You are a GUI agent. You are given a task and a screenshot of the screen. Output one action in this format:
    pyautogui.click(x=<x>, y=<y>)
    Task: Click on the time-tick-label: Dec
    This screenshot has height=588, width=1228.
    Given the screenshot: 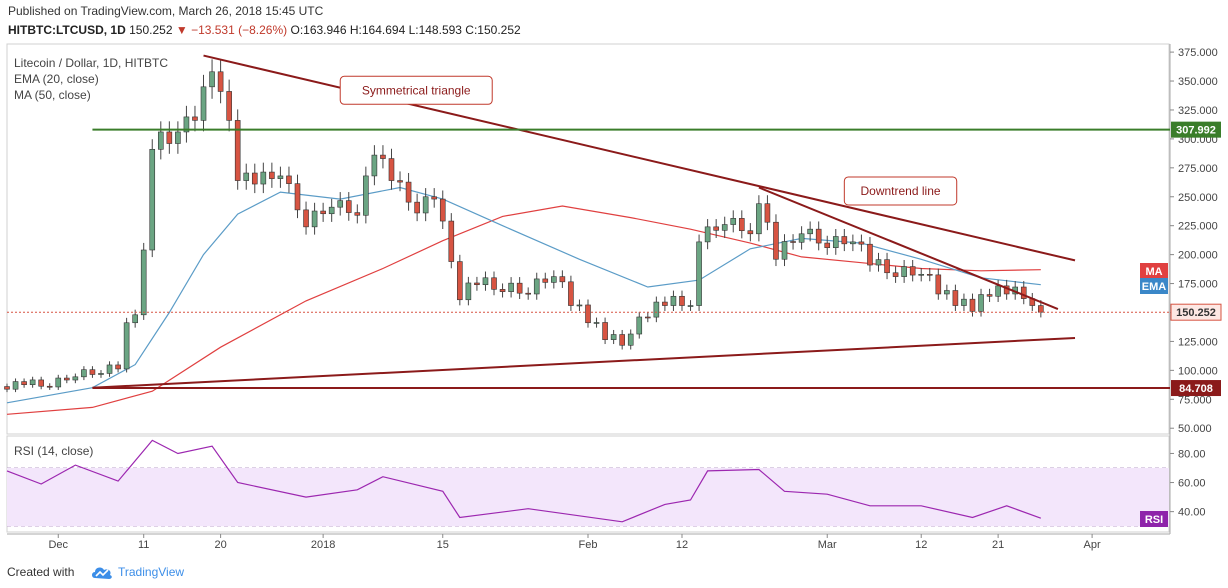 What is the action you would take?
    pyautogui.click(x=58, y=545)
    